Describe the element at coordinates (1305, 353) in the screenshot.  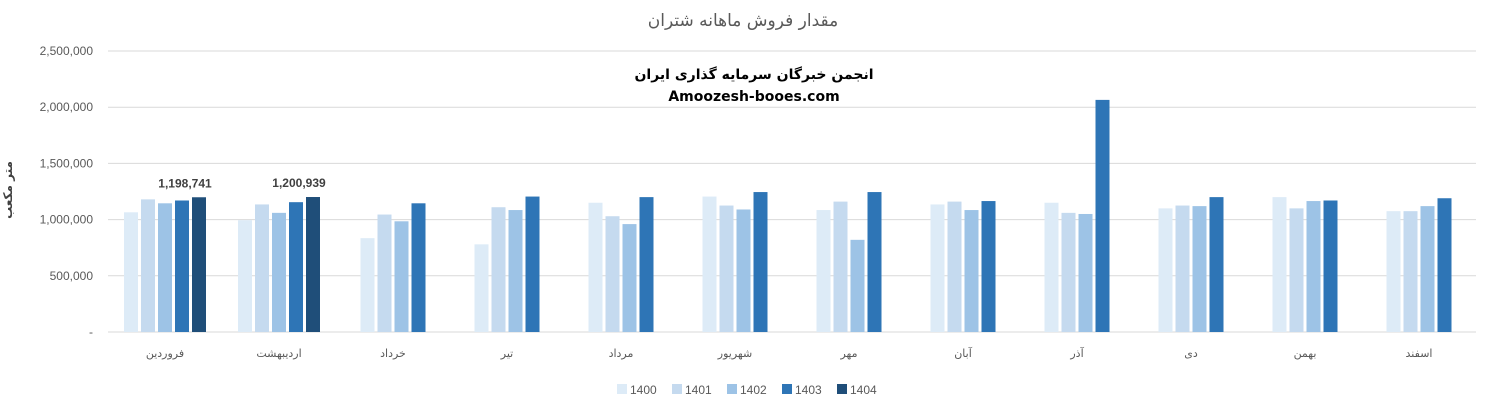
I see `x-category-label: بهمن` at that location.